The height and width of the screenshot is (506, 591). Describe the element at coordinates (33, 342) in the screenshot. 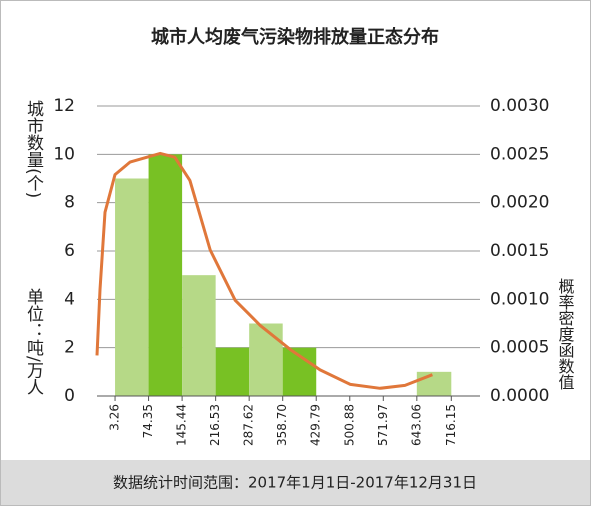

I see `unit-label: 单位：吨/万人` at that location.